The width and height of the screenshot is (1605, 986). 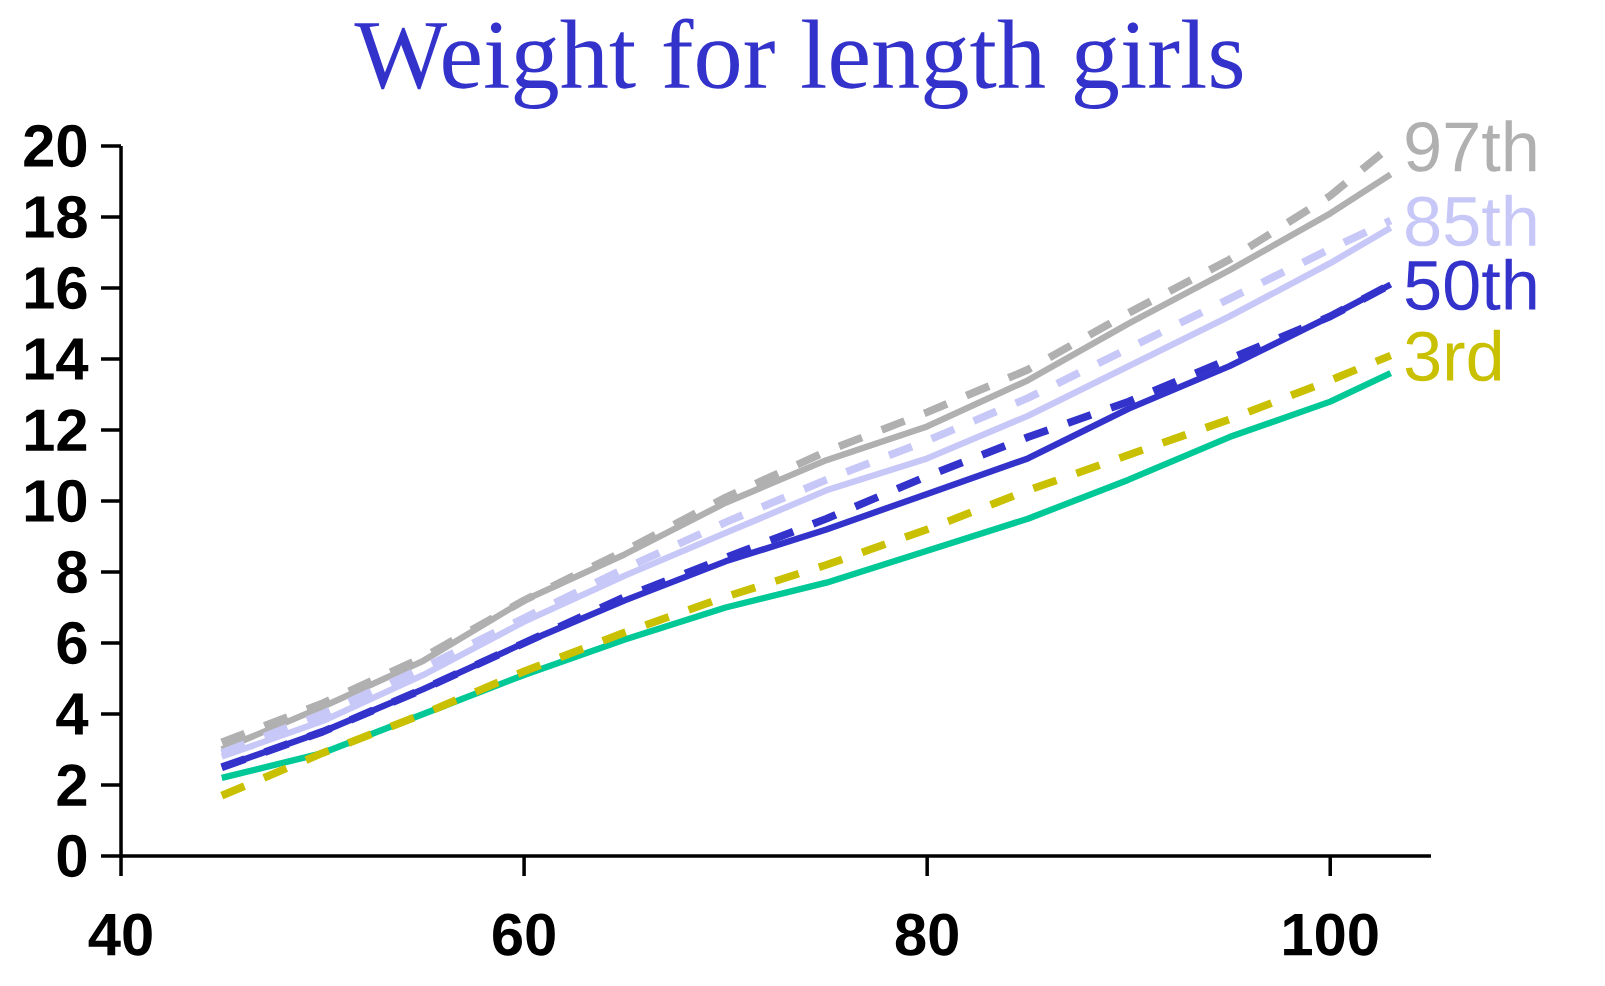 I want to click on x-tick-label: 100, so click(x=1331, y=934).